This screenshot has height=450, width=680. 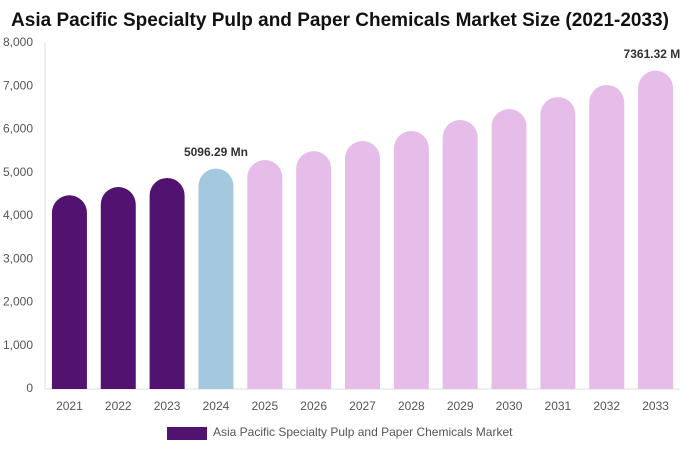 What do you see at coordinates (460, 406) in the screenshot?
I see `x-tick-label: 2029` at bounding box center [460, 406].